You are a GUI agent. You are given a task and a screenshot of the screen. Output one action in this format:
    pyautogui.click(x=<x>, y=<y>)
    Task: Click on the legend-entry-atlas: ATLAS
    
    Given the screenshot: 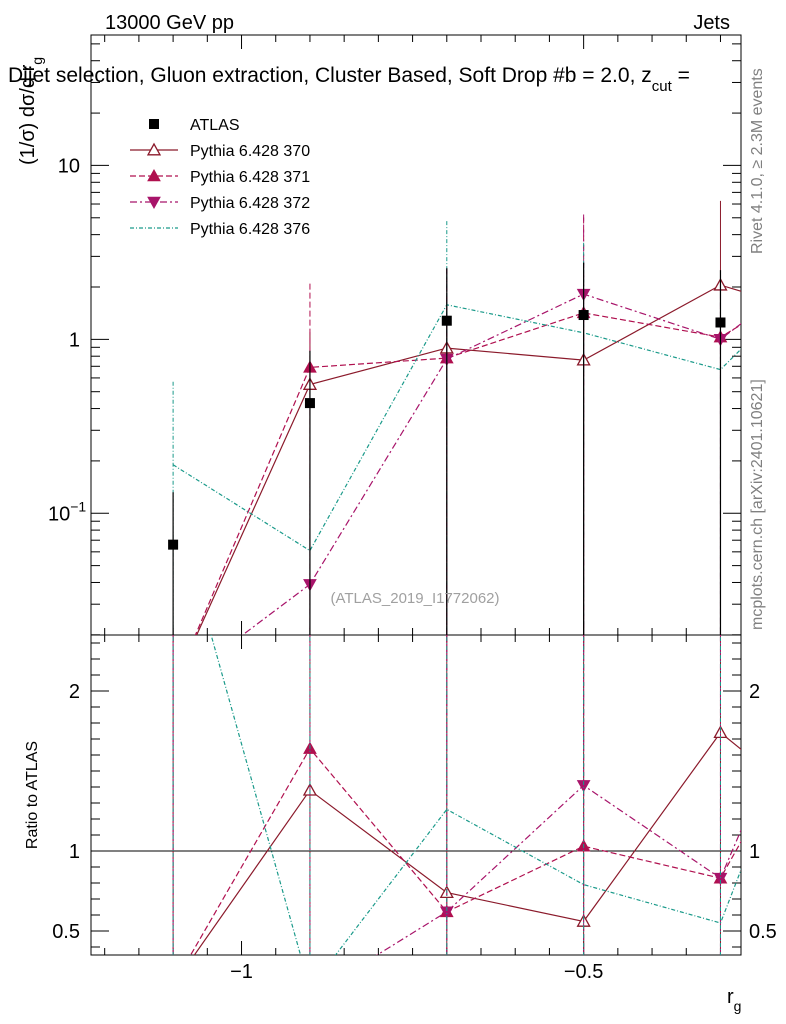 What is the action you would take?
    pyautogui.click(x=194, y=125)
    